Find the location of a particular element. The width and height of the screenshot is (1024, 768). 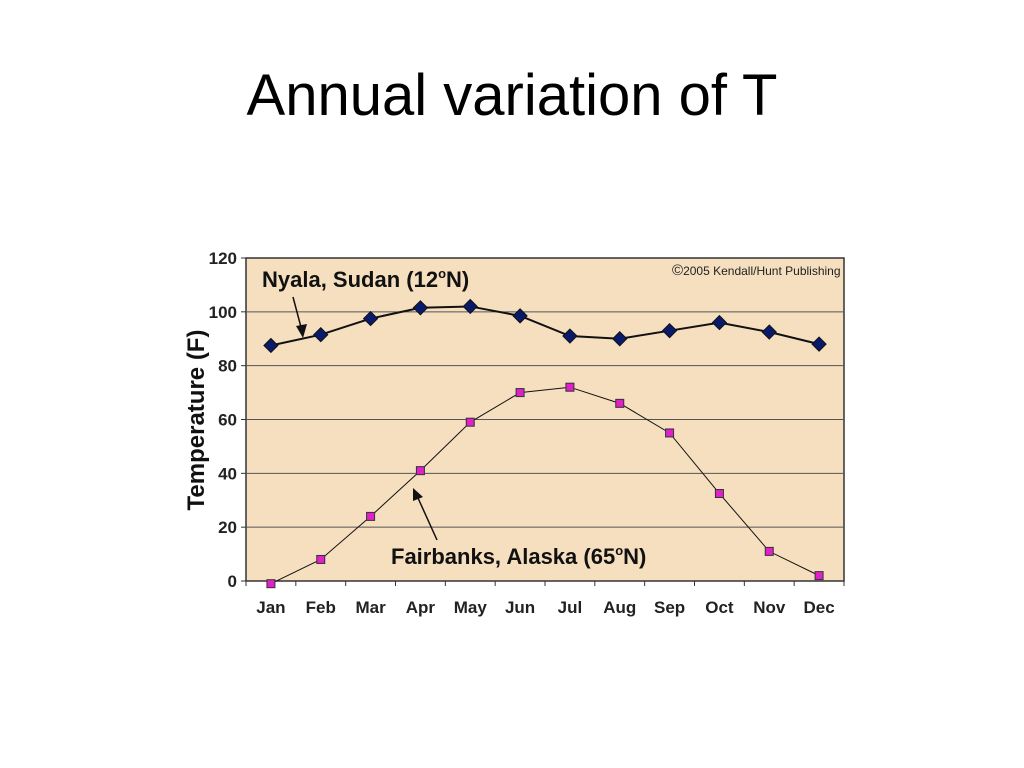

x-tick-label: Jul is located at coordinates (570, 607).